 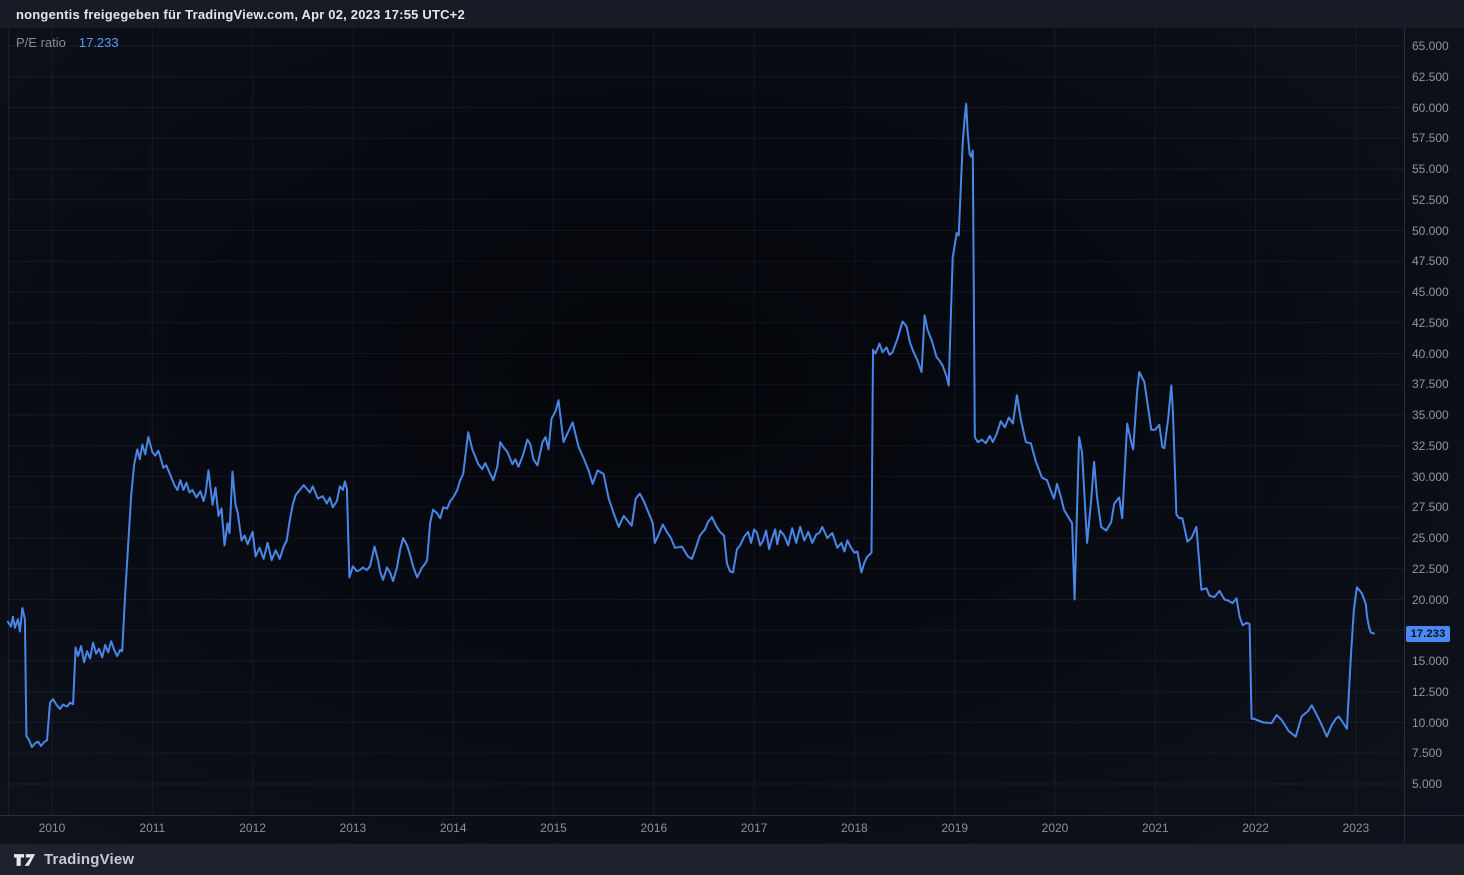 What do you see at coordinates (25, 860) in the screenshot?
I see `tradingview-logo-icon` at bounding box center [25, 860].